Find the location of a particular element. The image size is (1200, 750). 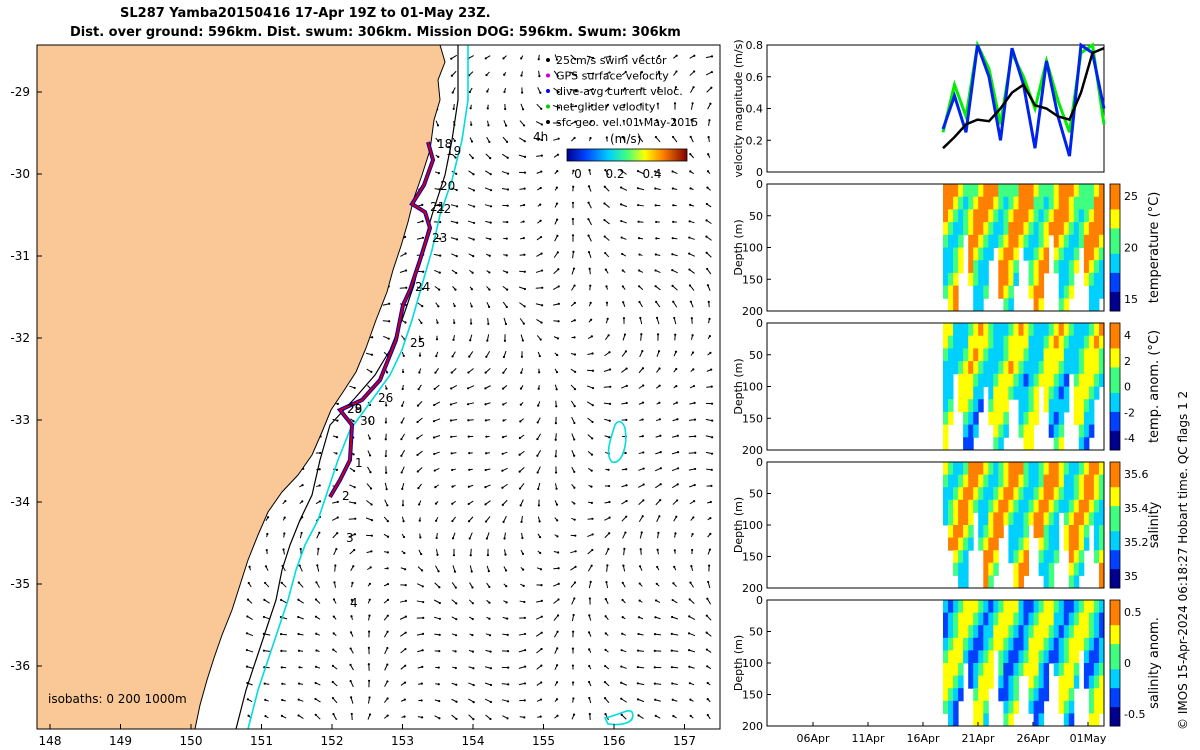

lat-tick-label: -35 is located at coordinates (20, 584).